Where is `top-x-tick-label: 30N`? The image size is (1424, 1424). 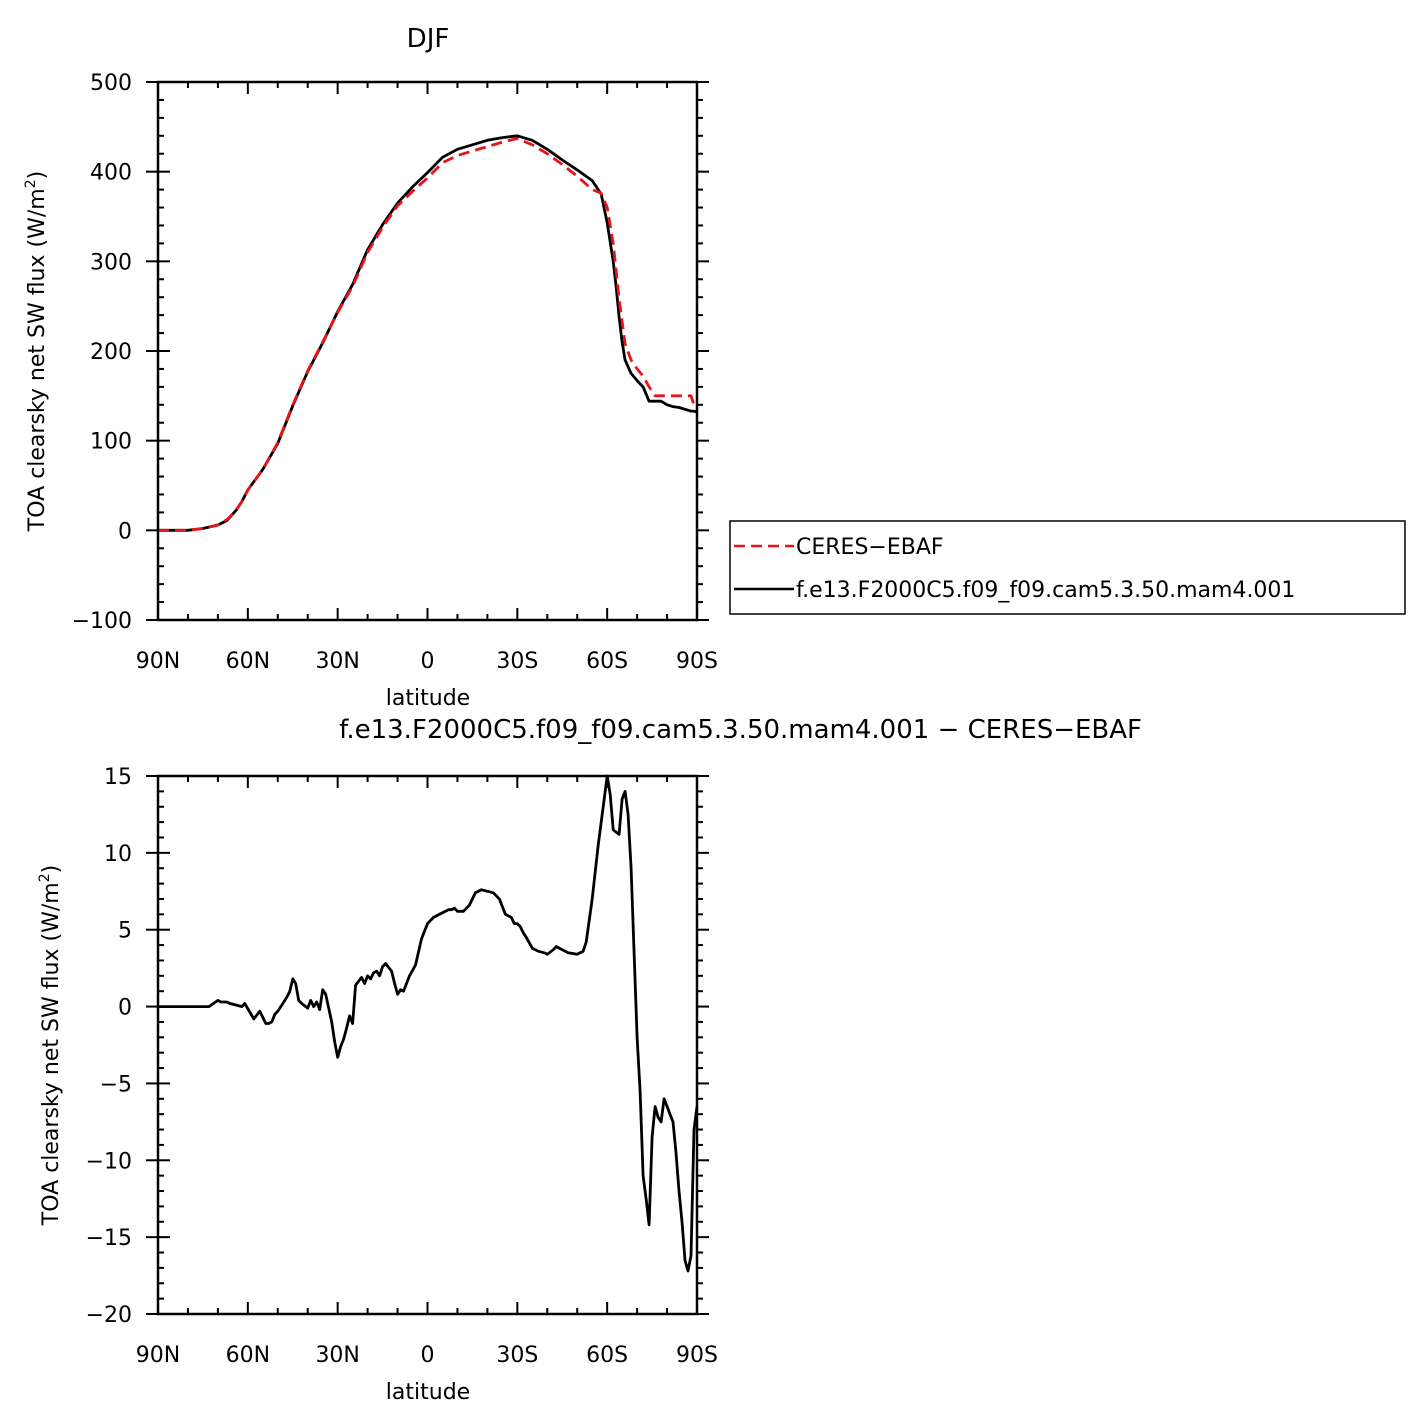 top-x-tick-label: 30N is located at coordinates (337, 661).